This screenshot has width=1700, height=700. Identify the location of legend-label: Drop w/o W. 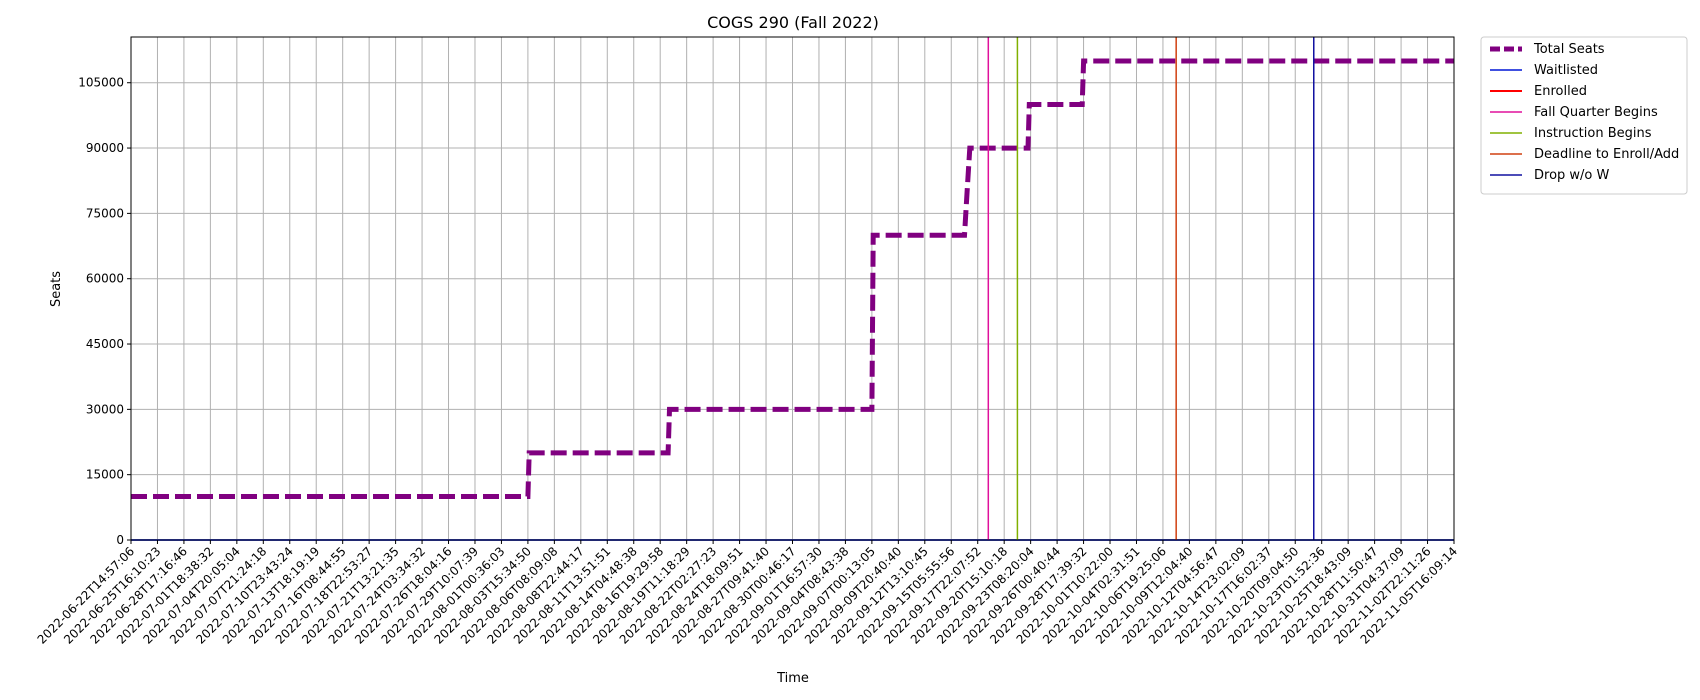
(1572, 175).